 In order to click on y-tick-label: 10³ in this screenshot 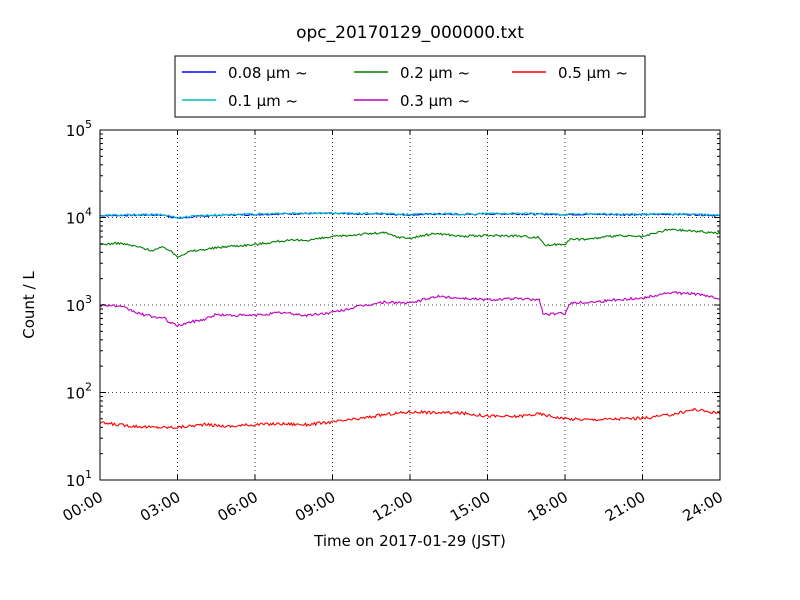, I will do `click(79, 304)`.